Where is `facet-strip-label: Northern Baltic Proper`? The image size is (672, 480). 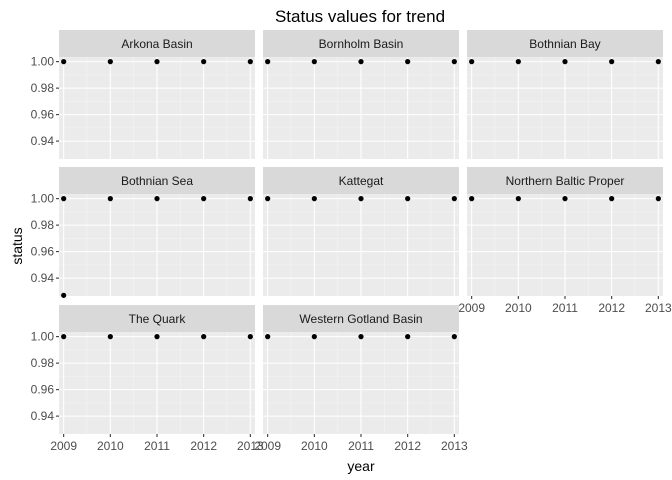 facet-strip-label: Northern Baltic Proper is located at coordinates (565, 181).